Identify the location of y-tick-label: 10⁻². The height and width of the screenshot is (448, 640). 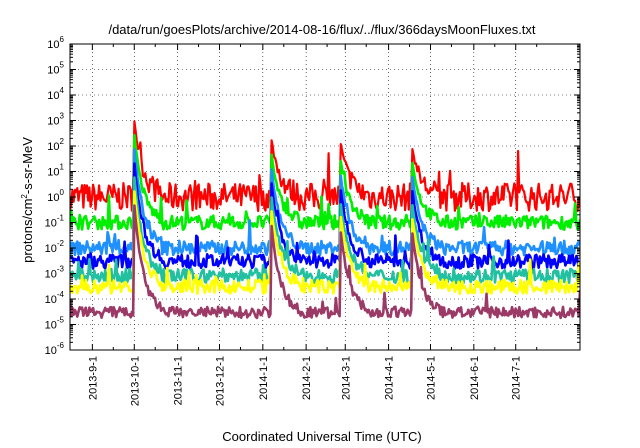
(55, 247).